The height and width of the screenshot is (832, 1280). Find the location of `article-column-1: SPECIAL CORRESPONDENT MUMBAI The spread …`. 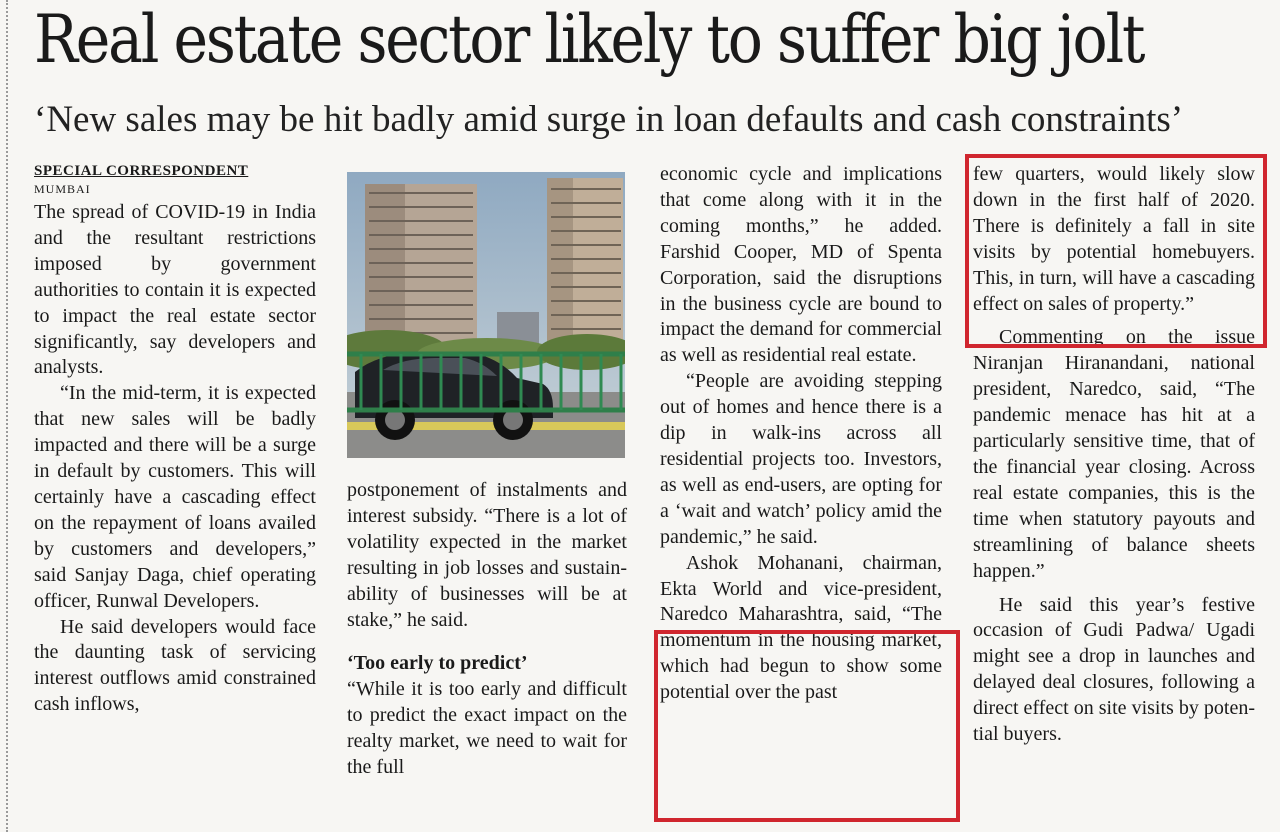

article-column-1: SPECIAL CORRESPONDENT MUMBAI The spread … is located at coordinates (175, 440).